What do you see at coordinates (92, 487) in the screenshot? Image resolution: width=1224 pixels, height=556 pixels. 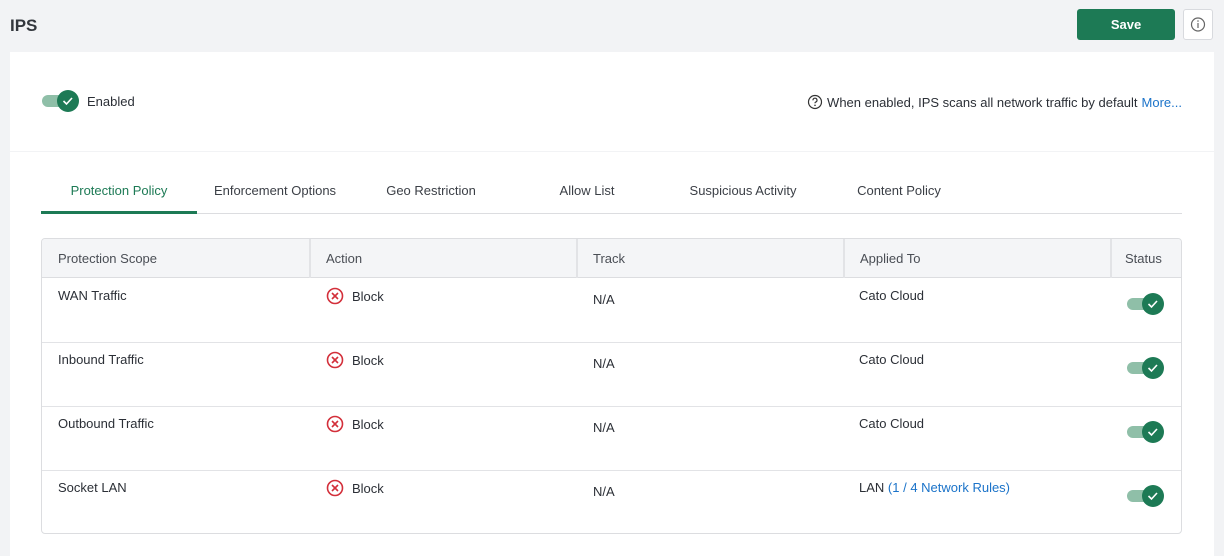 I see `scope-cell: Socket LAN` at bounding box center [92, 487].